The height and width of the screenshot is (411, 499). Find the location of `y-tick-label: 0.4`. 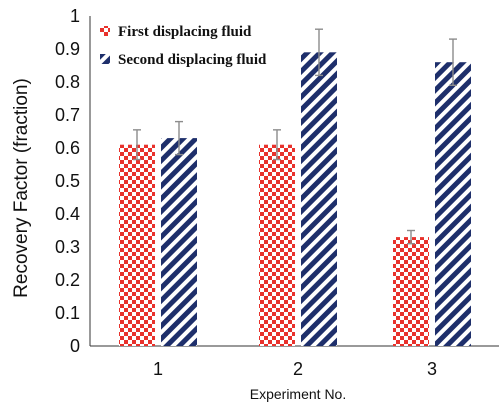

y-tick-label: 0.4 is located at coordinates (67, 214).